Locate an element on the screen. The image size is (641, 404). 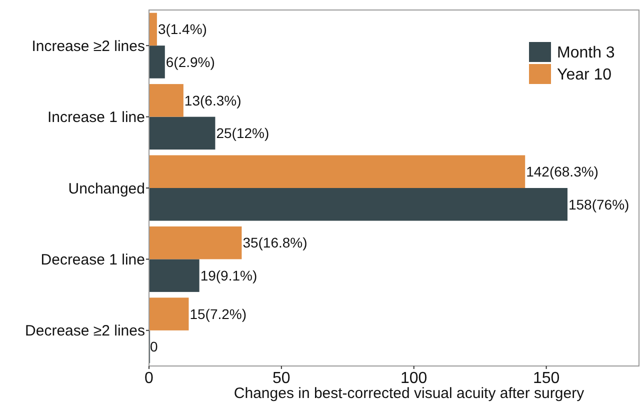
y-tick-label: Unchanged is located at coordinates (106, 189).